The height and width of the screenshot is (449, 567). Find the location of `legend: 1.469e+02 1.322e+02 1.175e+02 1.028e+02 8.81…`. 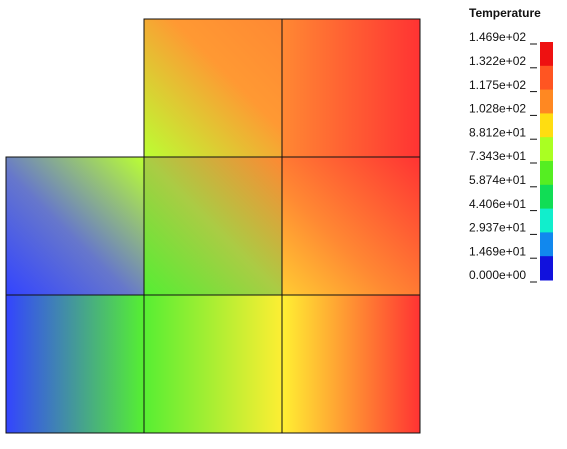

legend: 1.469e+02 1.322e+02 1.175e+02 1.028e+02 8.81… is located at coordinates (511, 156).